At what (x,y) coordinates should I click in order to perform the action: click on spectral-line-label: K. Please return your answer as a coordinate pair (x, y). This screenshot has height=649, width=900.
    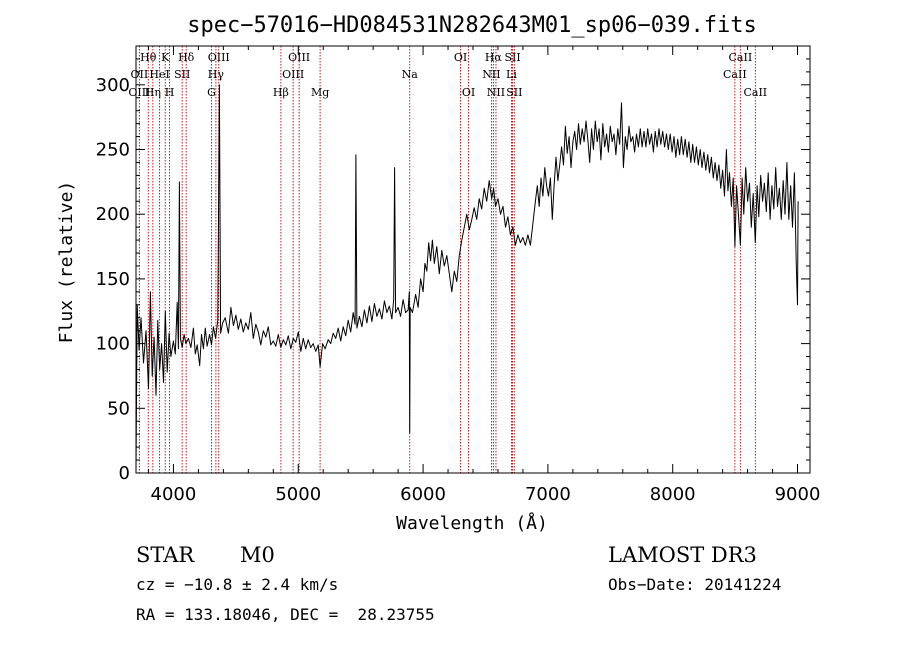
    Looking at the image, I should click on (165, 57).